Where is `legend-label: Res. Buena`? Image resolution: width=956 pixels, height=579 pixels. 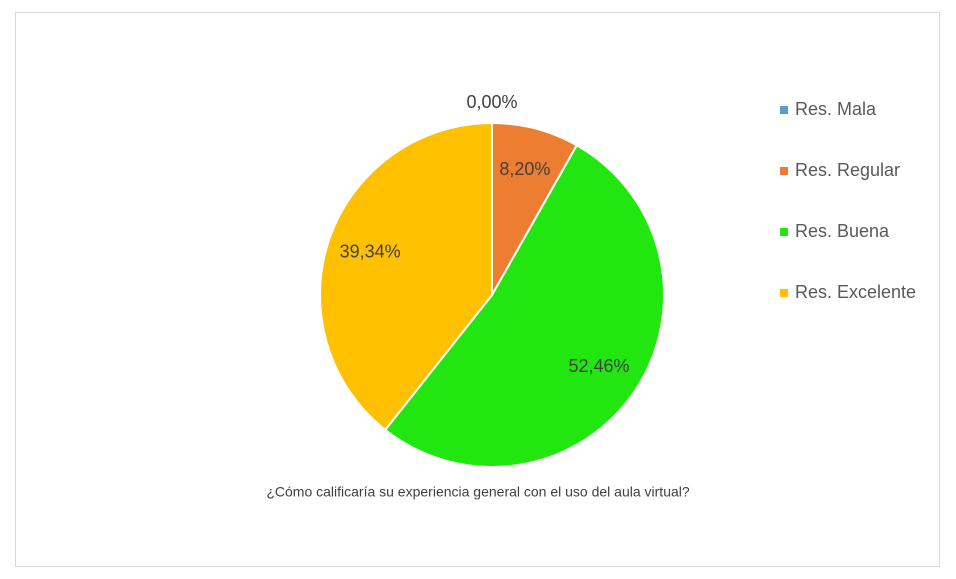 legend-label: Res. Buena is located at coordinates (842, 231).